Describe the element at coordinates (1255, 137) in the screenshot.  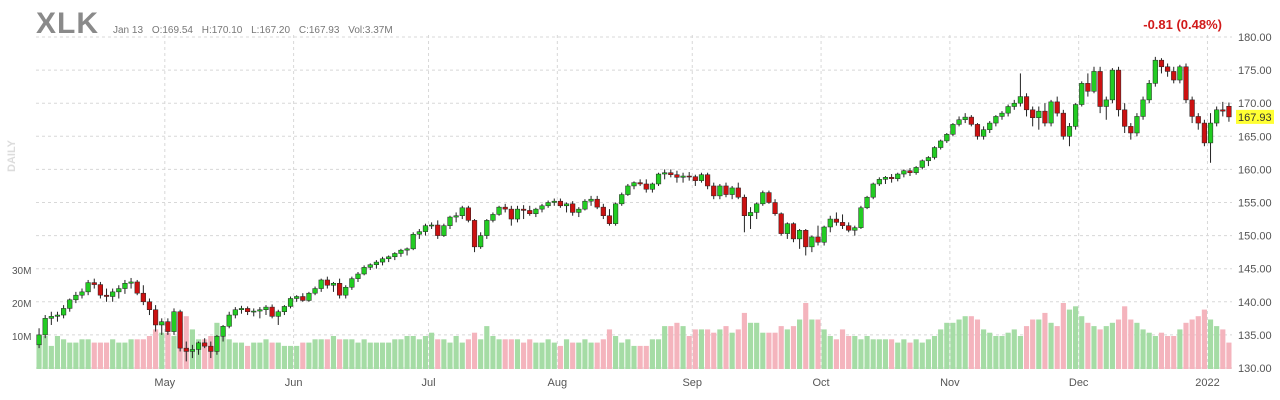
I see `price-tick-label: 165.00` at that location.